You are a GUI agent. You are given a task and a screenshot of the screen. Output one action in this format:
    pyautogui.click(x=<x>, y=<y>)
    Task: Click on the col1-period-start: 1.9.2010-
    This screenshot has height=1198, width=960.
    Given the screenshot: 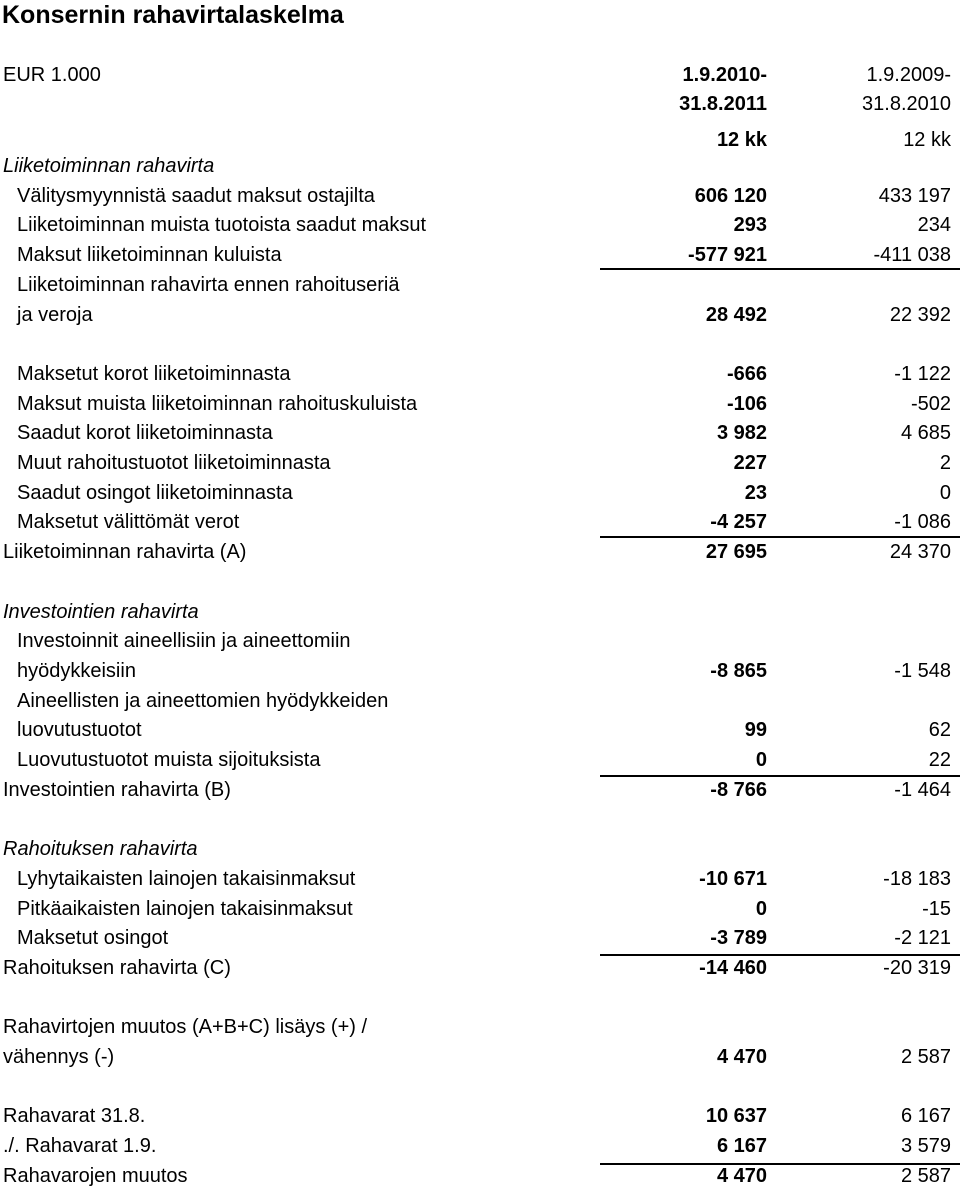 What is the action you would take?
    pyautogui.click(x=724, y=75)
    